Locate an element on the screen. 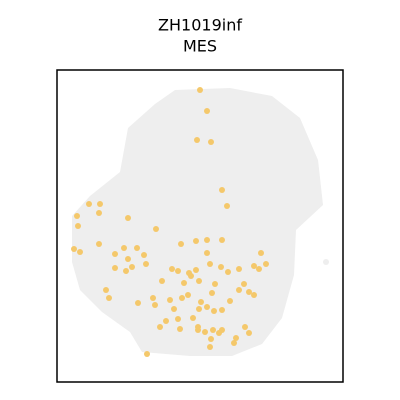 This screenshot has height=400, width=400. chart-title: ZH1019inf is located at coordinates (200, 25).